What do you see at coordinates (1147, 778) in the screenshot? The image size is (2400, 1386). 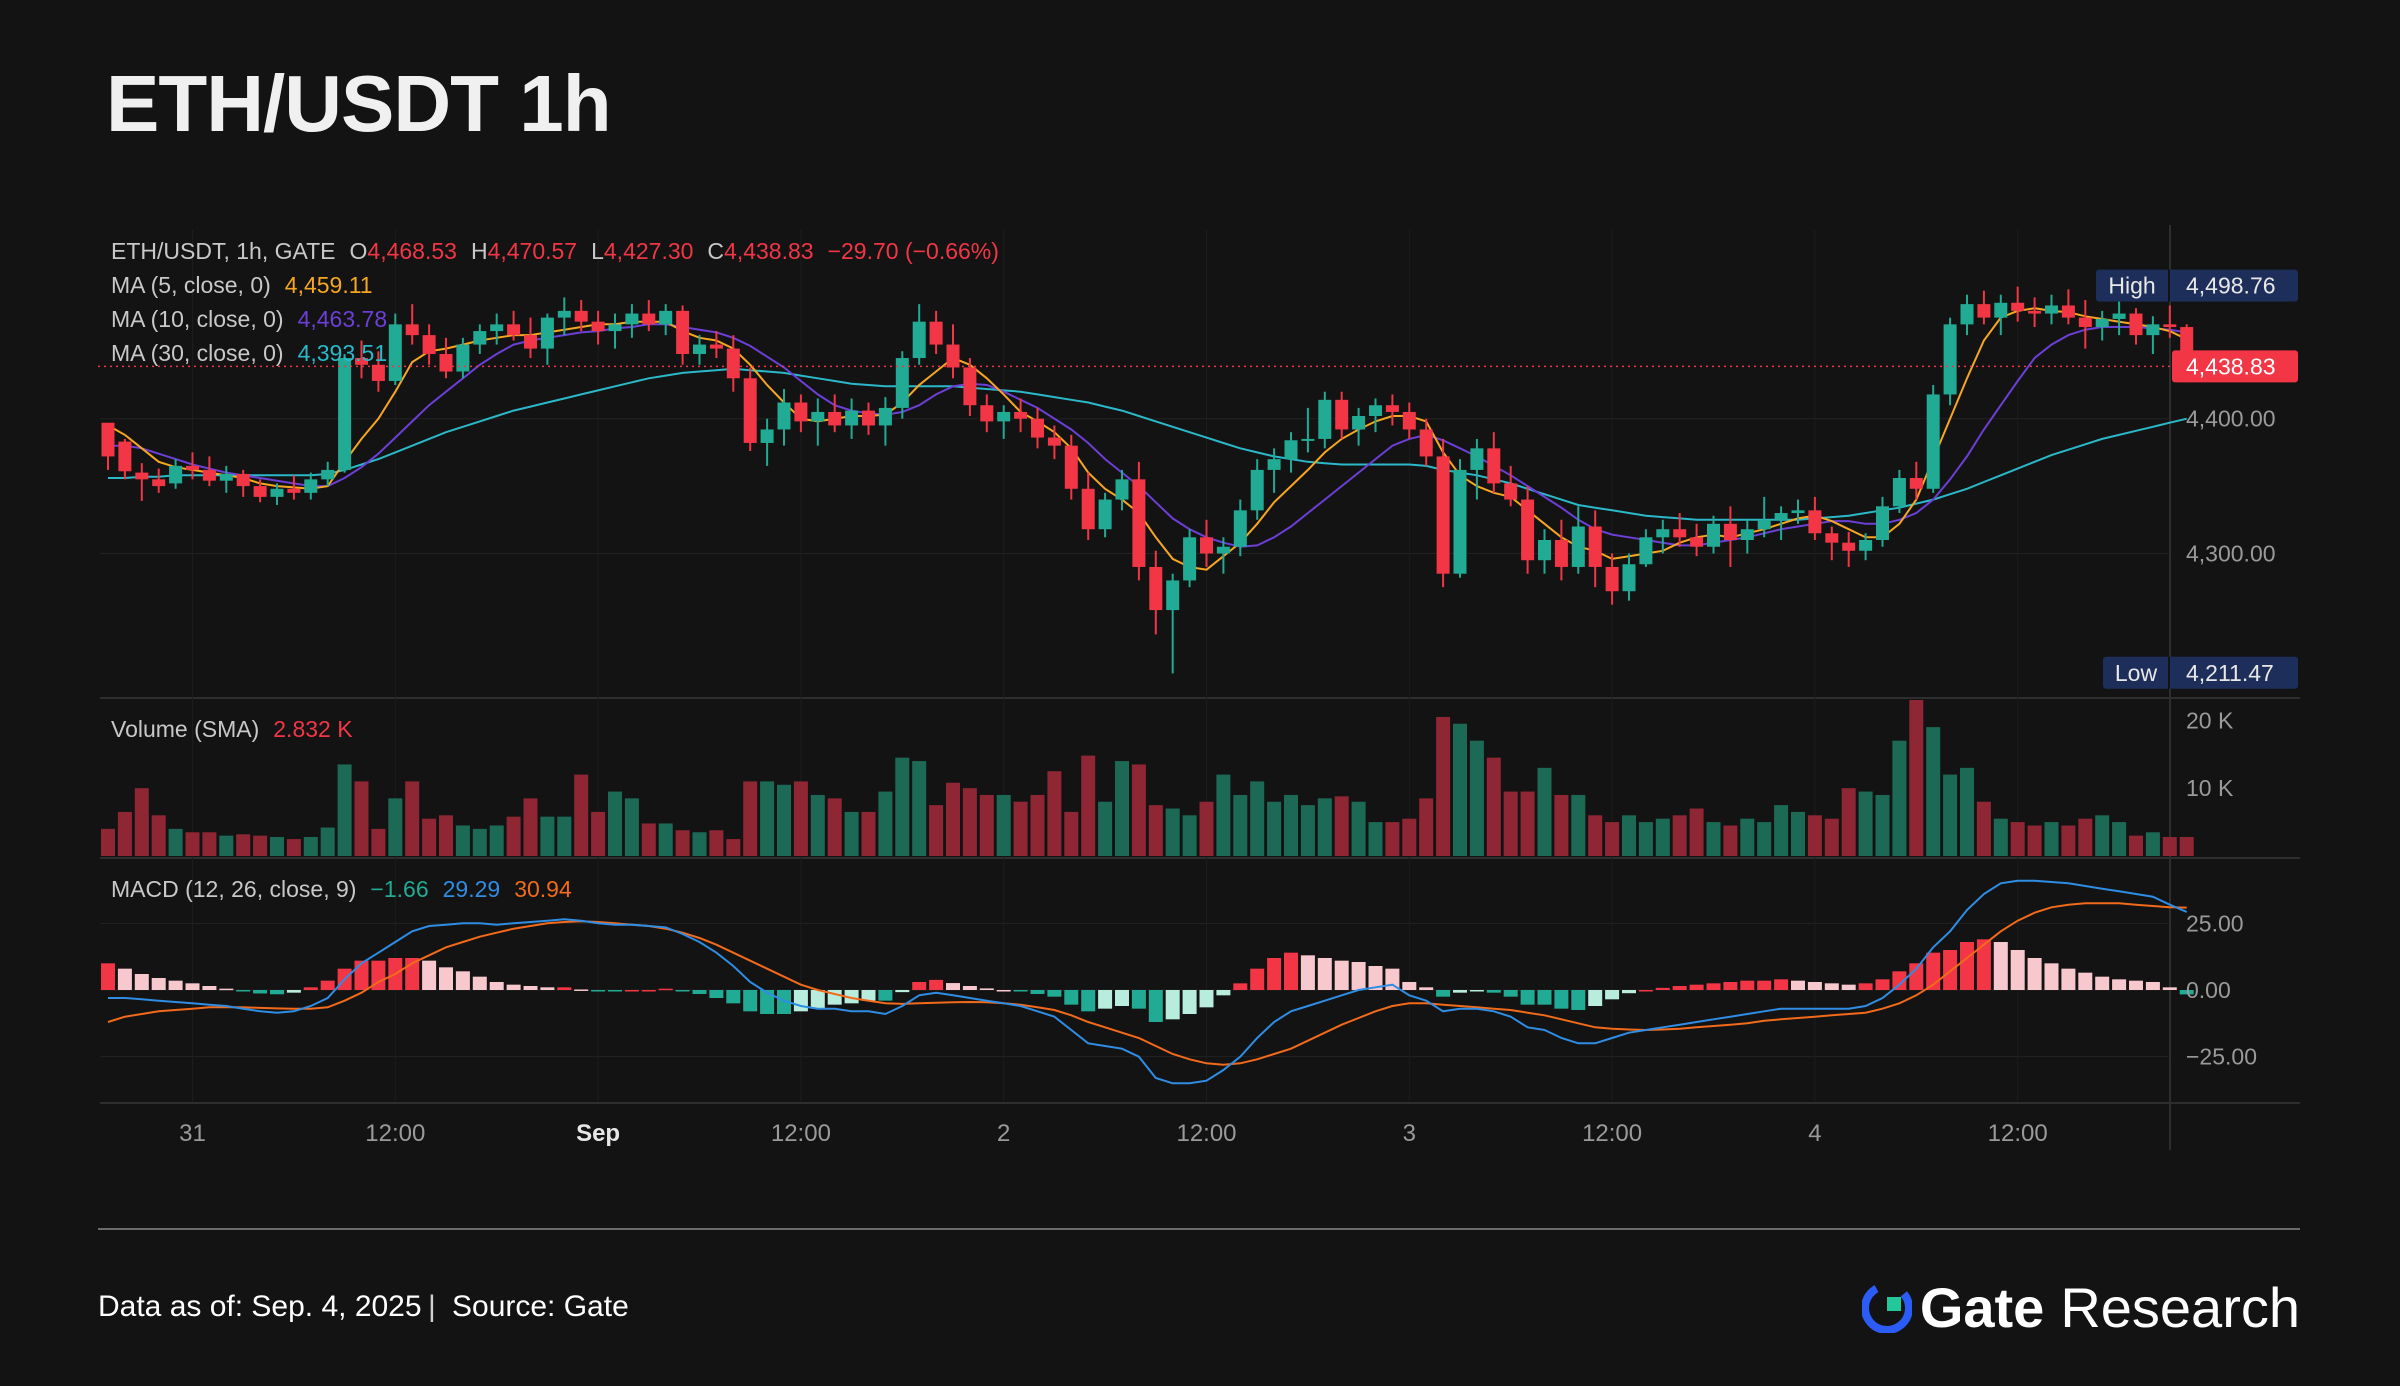 I see `volume-bars` at bounding box center [1147, 778].